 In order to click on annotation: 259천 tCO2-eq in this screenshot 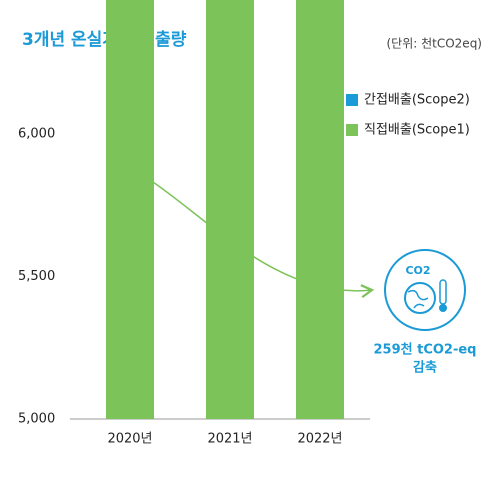, I will do `click(425, 350)`.